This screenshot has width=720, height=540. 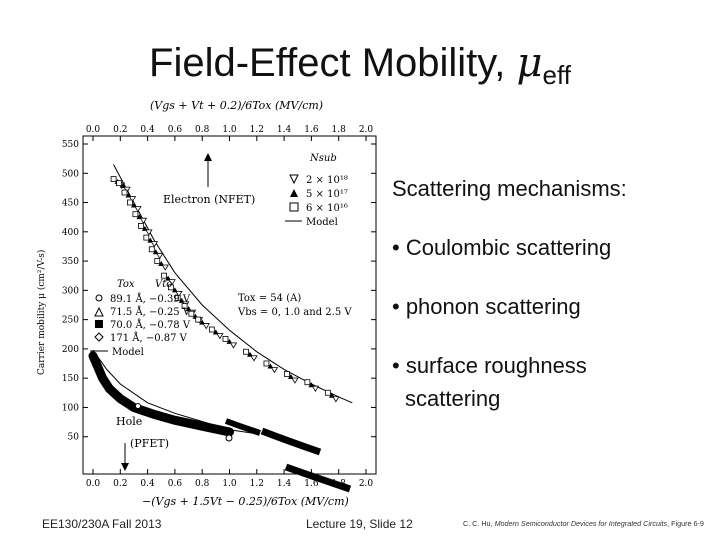 I want to click on bottom-axis-label: −(Vgs + 1.5Vt − 0.25)/6Tox (MV/cm), so click(x=245, y=501).